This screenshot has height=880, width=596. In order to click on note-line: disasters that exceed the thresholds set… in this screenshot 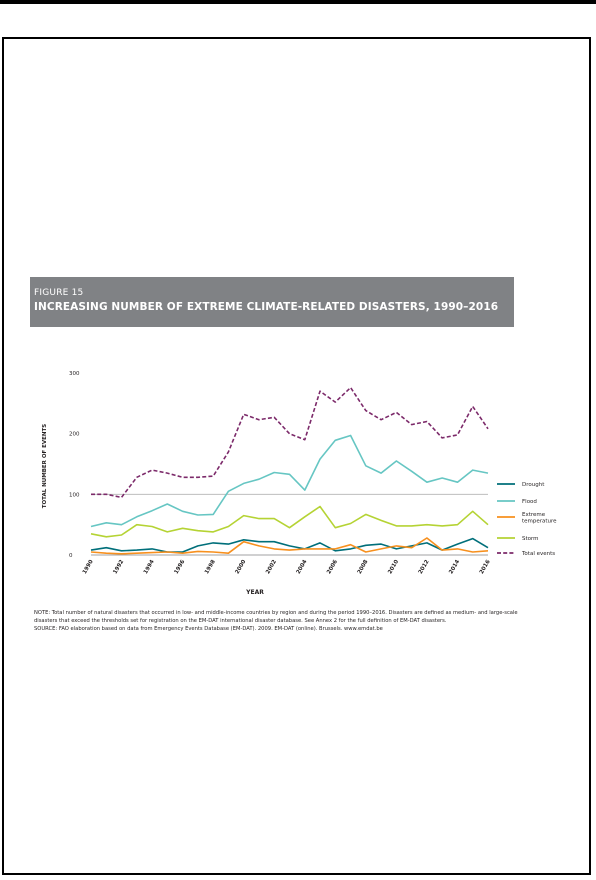, I will do `click(240, 621)`.